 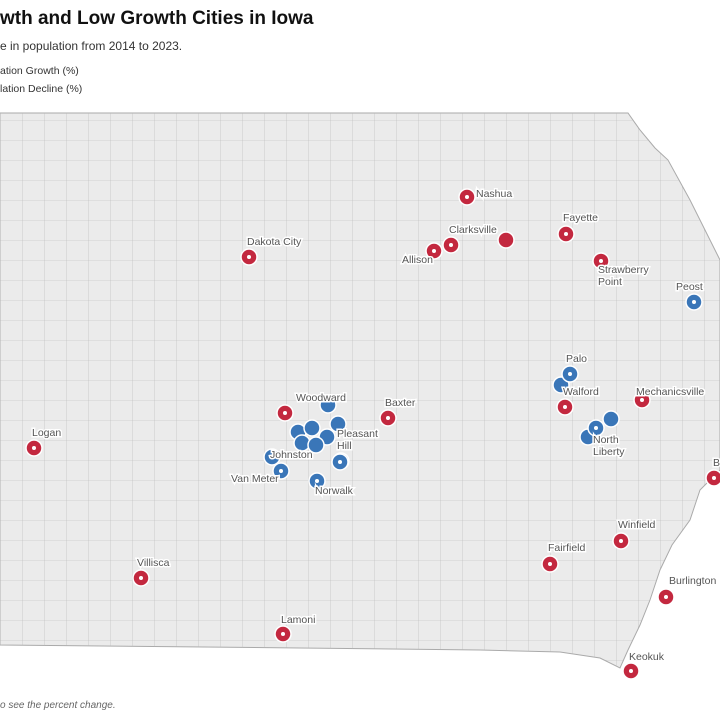 I want to click on city-label: Walford, so click(x=581, y=392).